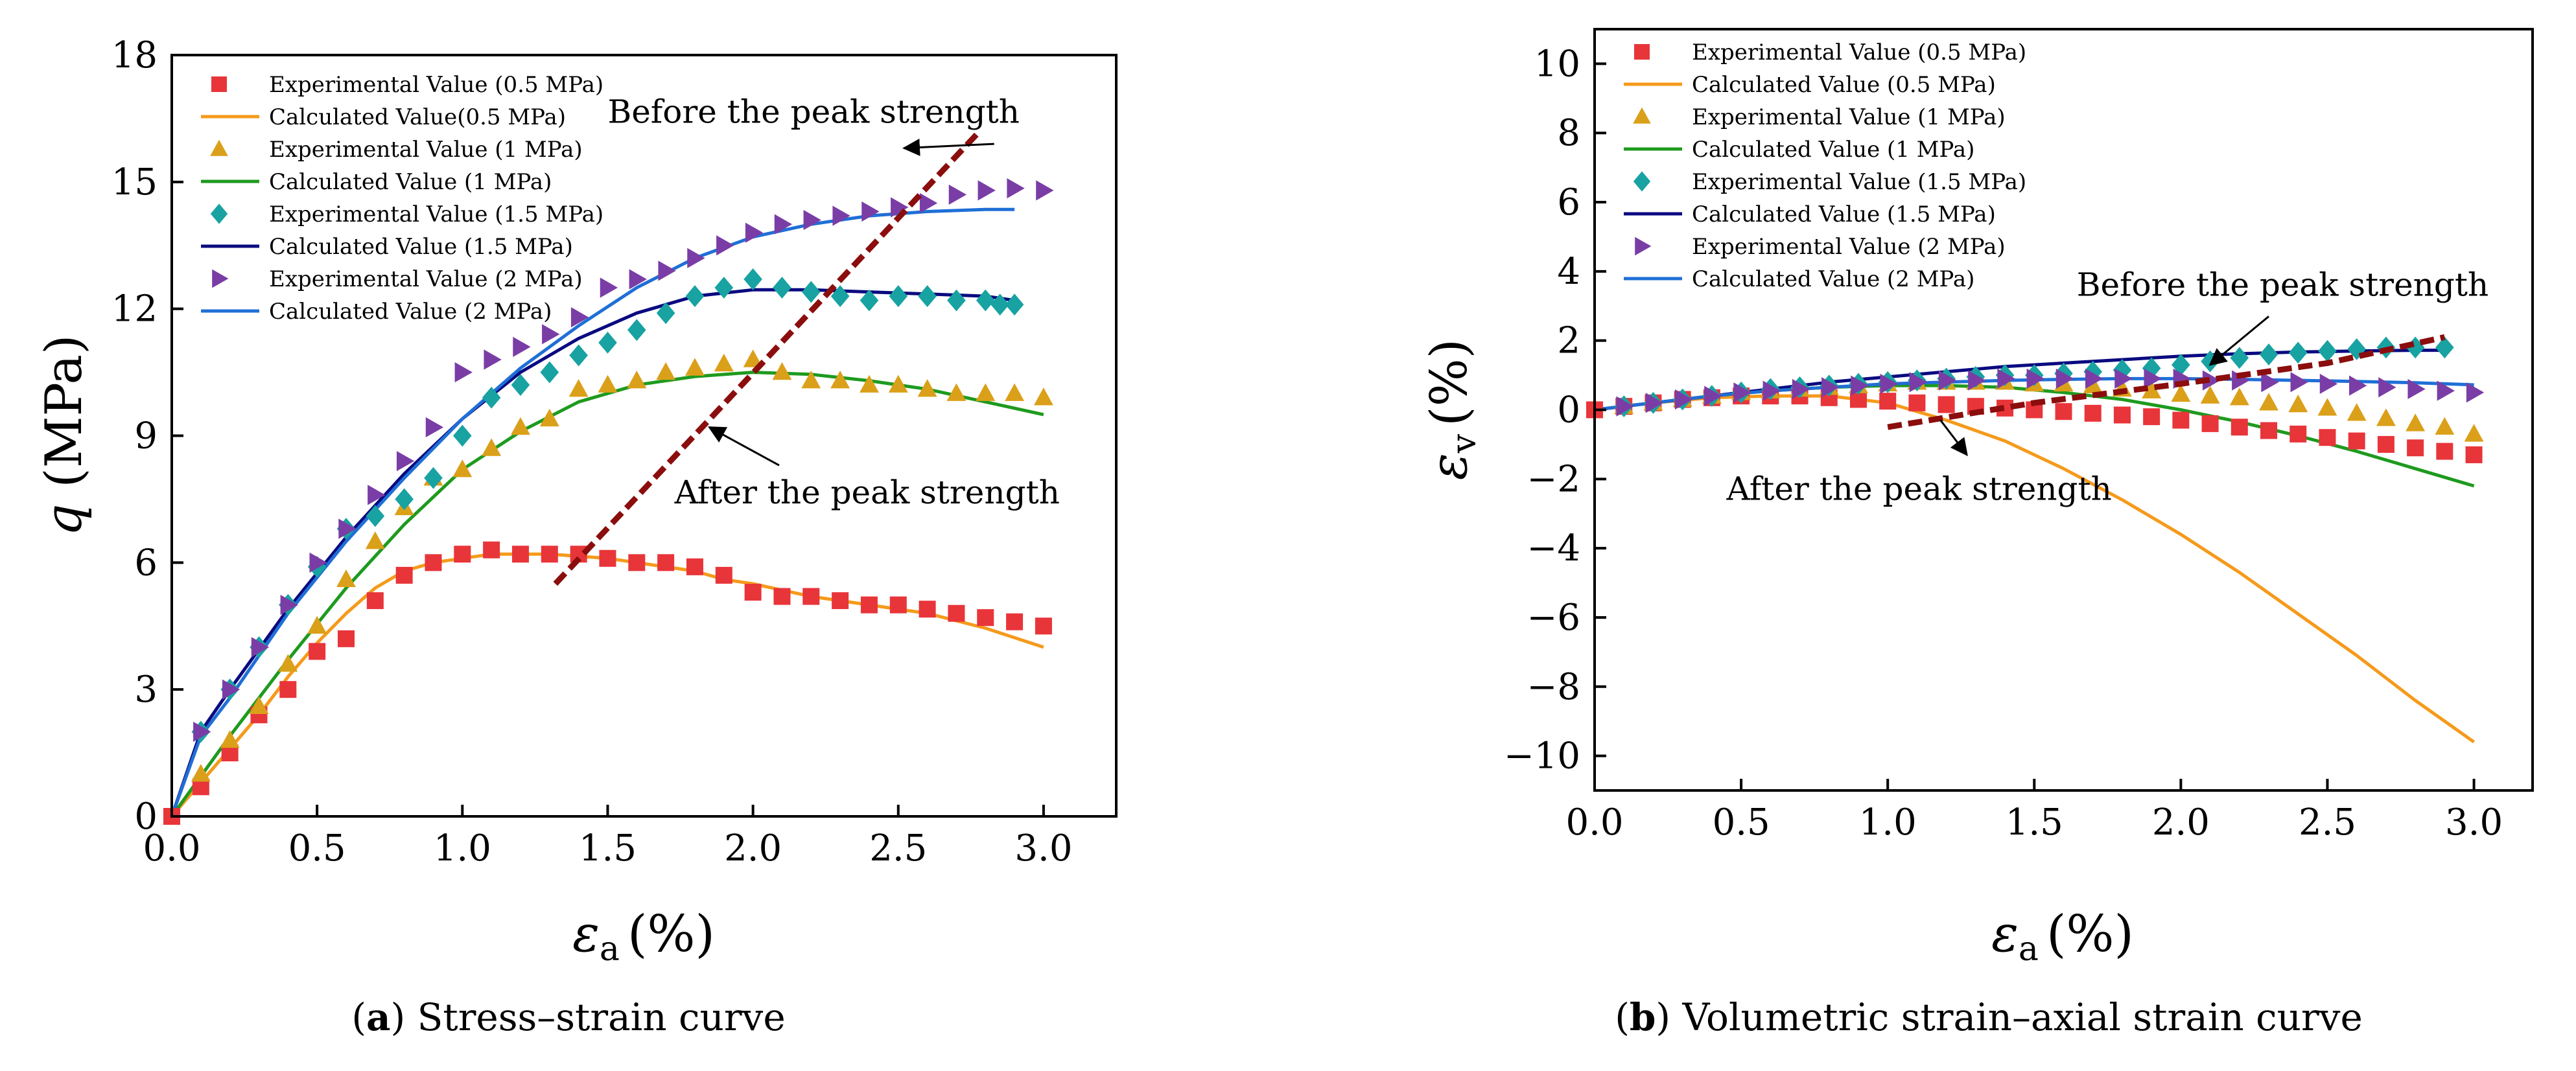 The height and width of the screenshot is (1071, 2576). What do you see at coordinates (1568, 341) in the screenshot?
I see `y-tick-label: 2` at bounding box center [1568, 341].